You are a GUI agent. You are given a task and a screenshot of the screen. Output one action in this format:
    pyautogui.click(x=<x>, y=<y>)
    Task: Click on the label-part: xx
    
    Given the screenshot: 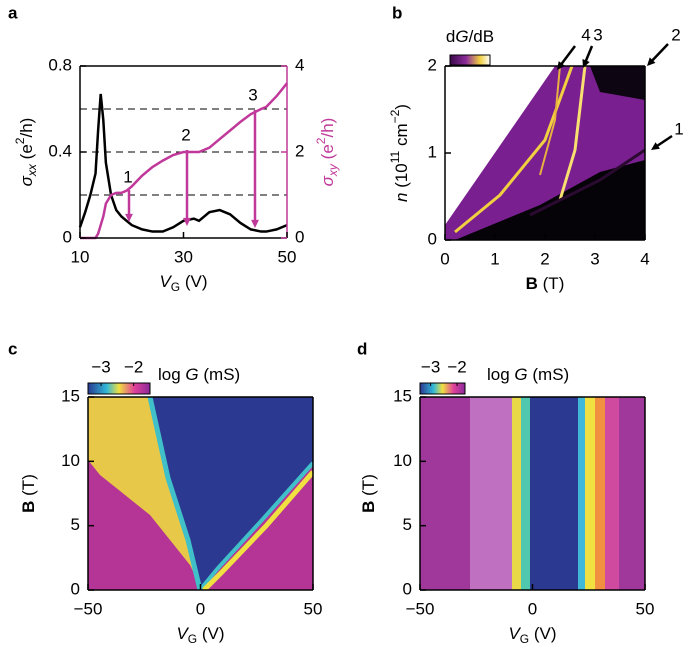 What is the action you would take?
    pyautogui.click(x=32, y=170)
    